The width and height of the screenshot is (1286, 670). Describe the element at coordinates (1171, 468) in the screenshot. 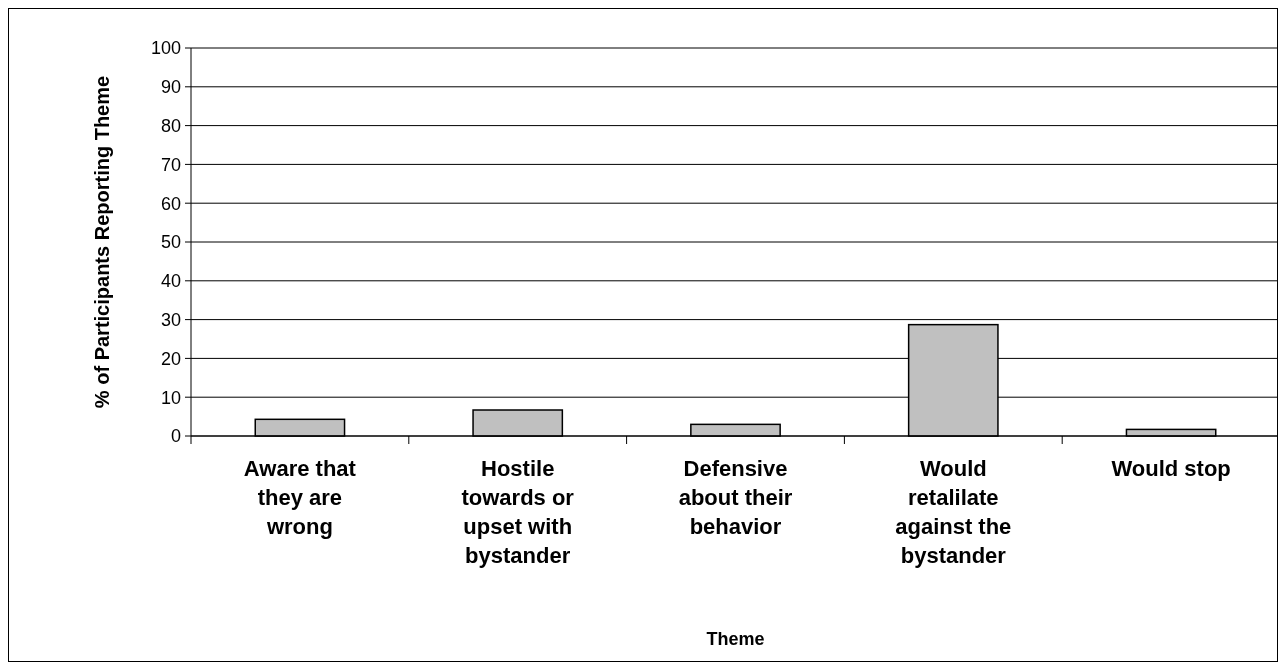

I see `x-tick-label: Would stop` at that location.